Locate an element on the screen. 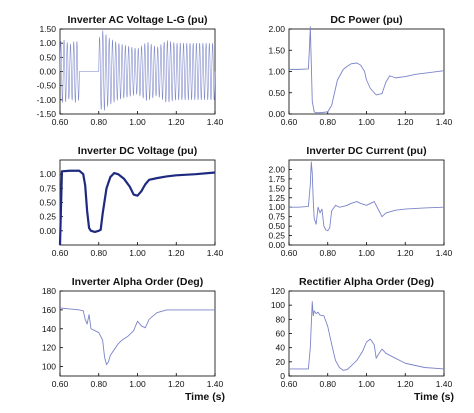  chart-title: Inverter Alpha Order (Deg) is located at coordinates (137, 282).